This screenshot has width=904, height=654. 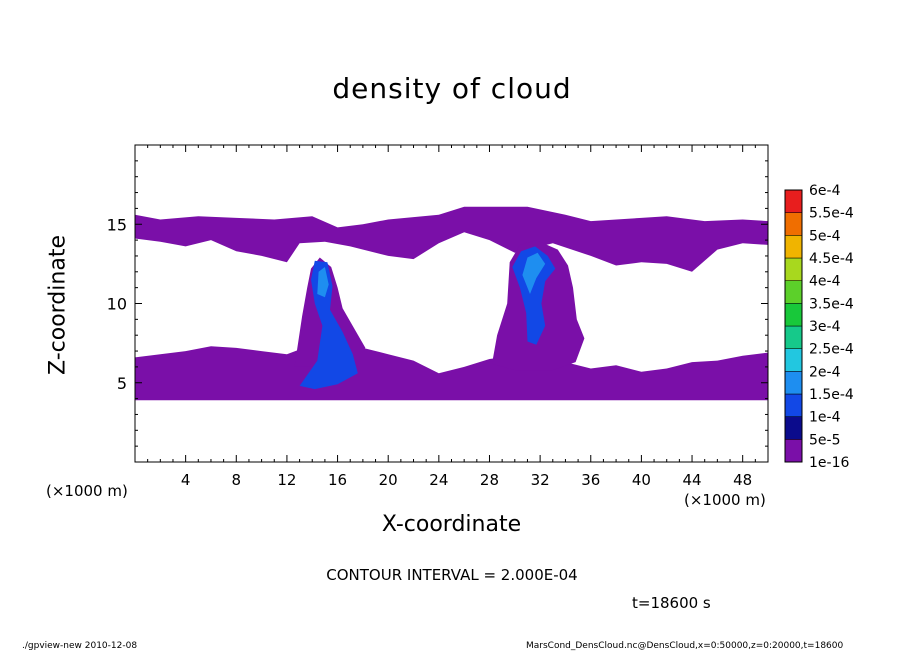 What do you see at coordinates (237, 480) in the screenshot?
I see `x-tick-label: 8` at bounding box center [237, 480].